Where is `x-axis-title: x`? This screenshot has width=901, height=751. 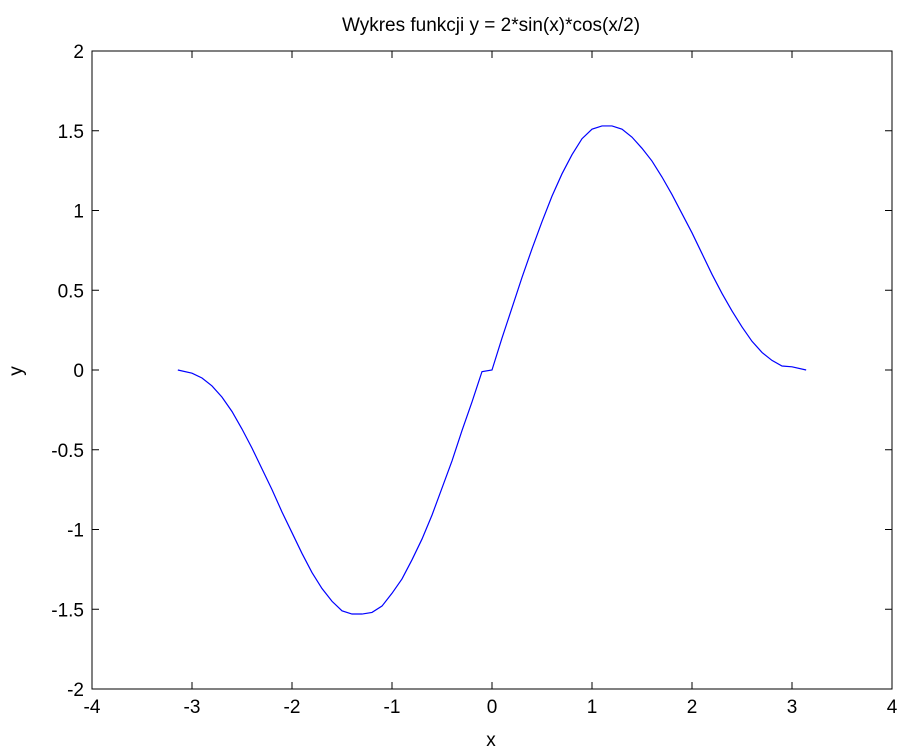 x-axis-title: x is located at coordinates (491, 740).